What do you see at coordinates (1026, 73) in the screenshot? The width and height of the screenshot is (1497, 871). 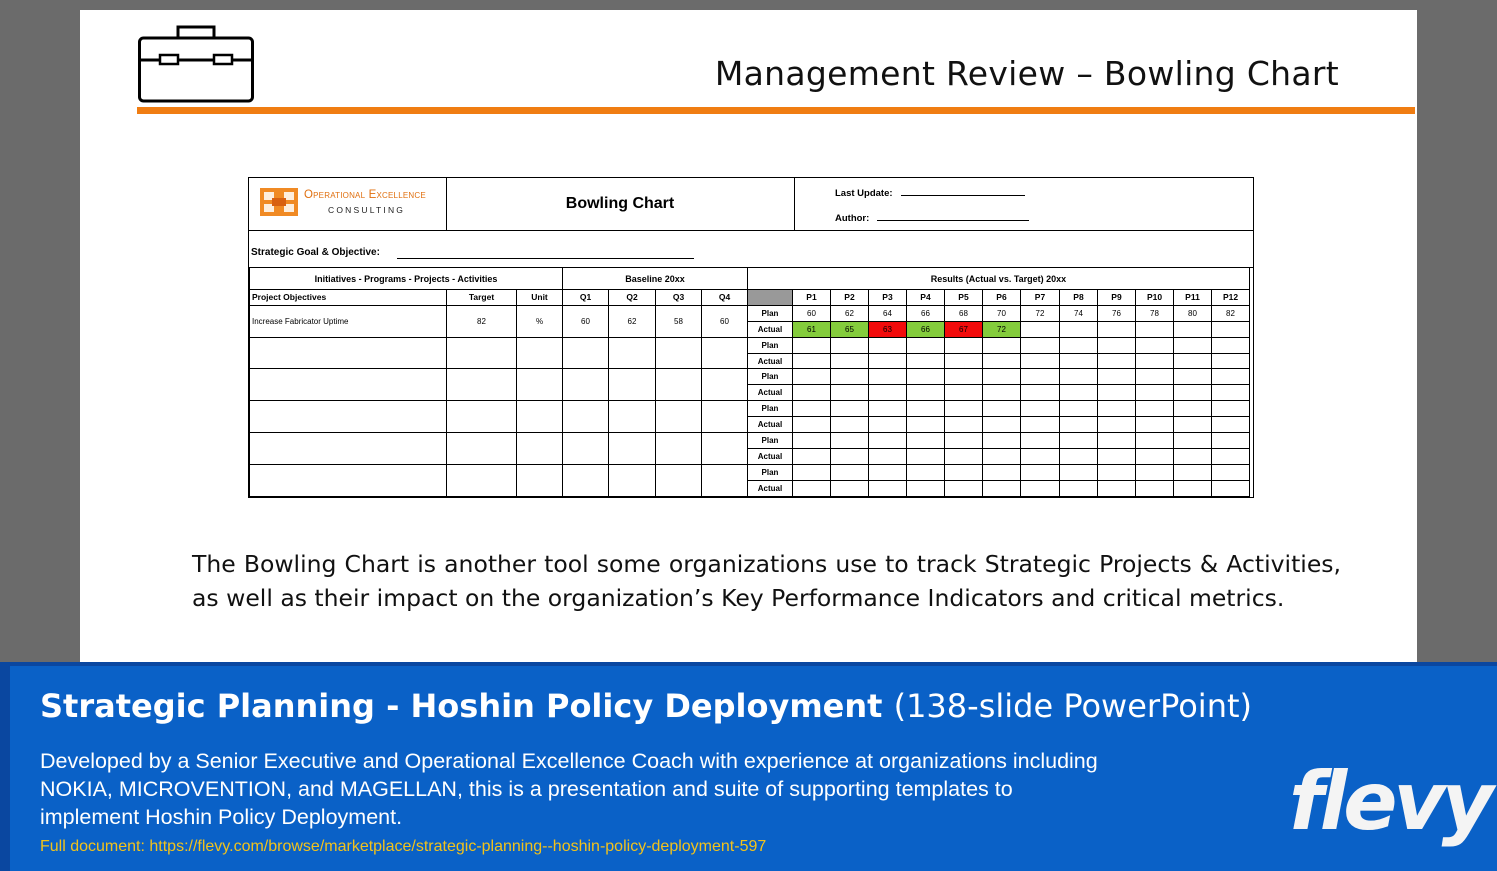 I see `slide-title: Management Review – Bowling Chart` at bounding box center [1026, 73].